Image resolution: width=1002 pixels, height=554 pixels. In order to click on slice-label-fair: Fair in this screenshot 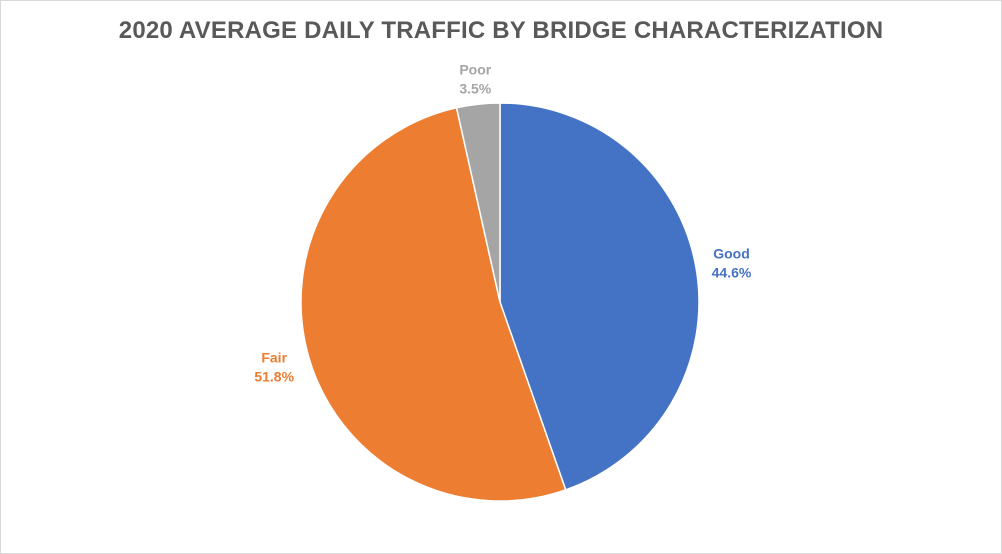, I will do `click(274, 358)`.